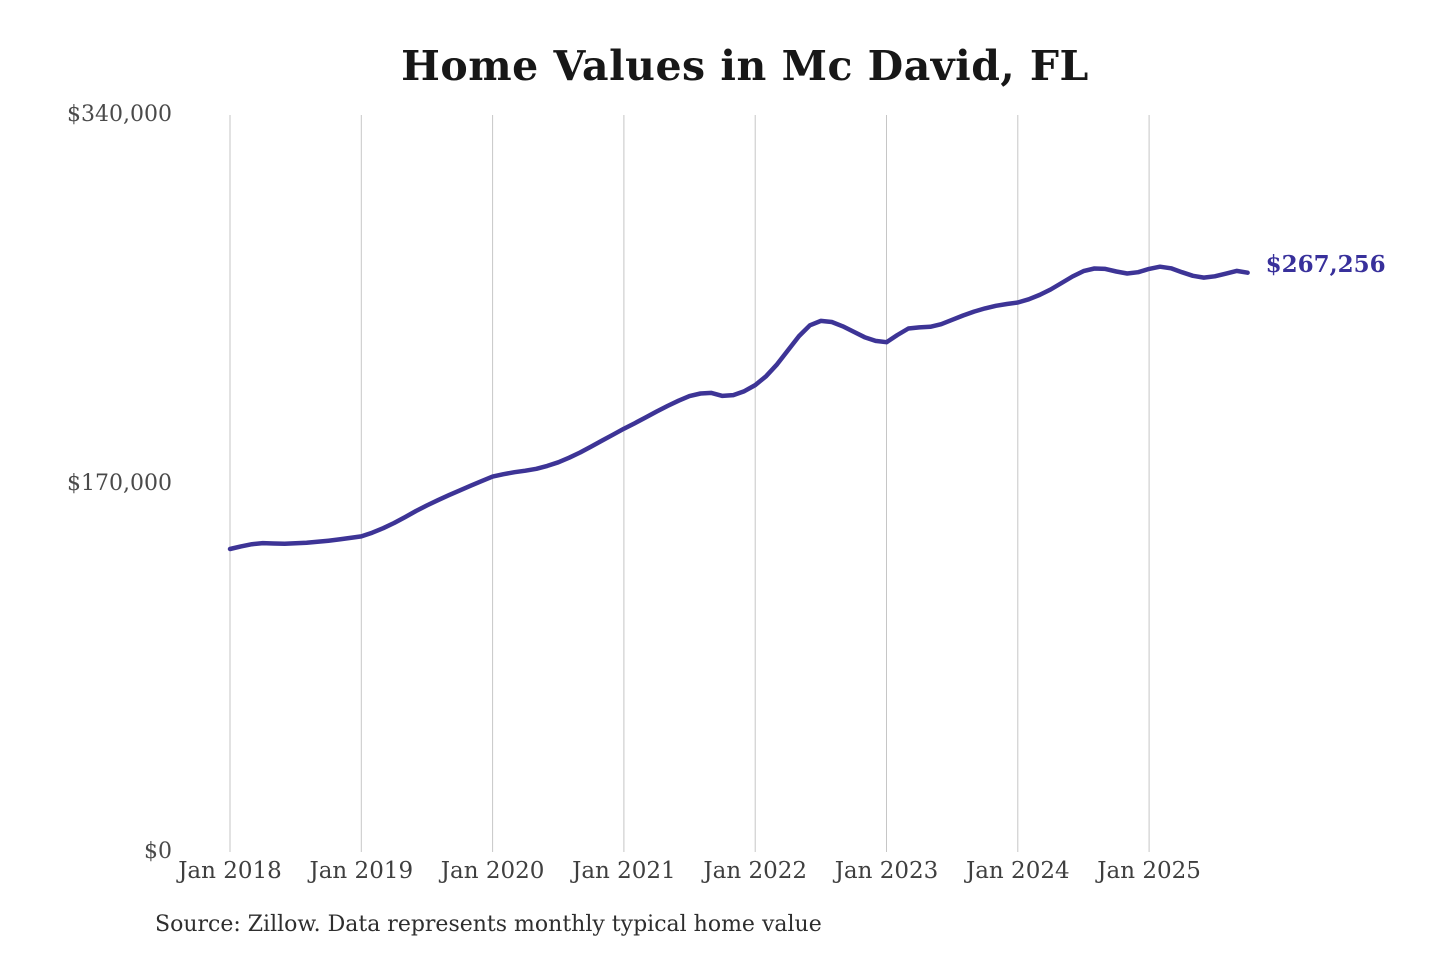 The height and width of the screenshot is (960, 1440). What do you see at coordinates (119, 114) in the screenshot?
I see `y-tick-340000: $340,000` at bounding box center [119, 114].